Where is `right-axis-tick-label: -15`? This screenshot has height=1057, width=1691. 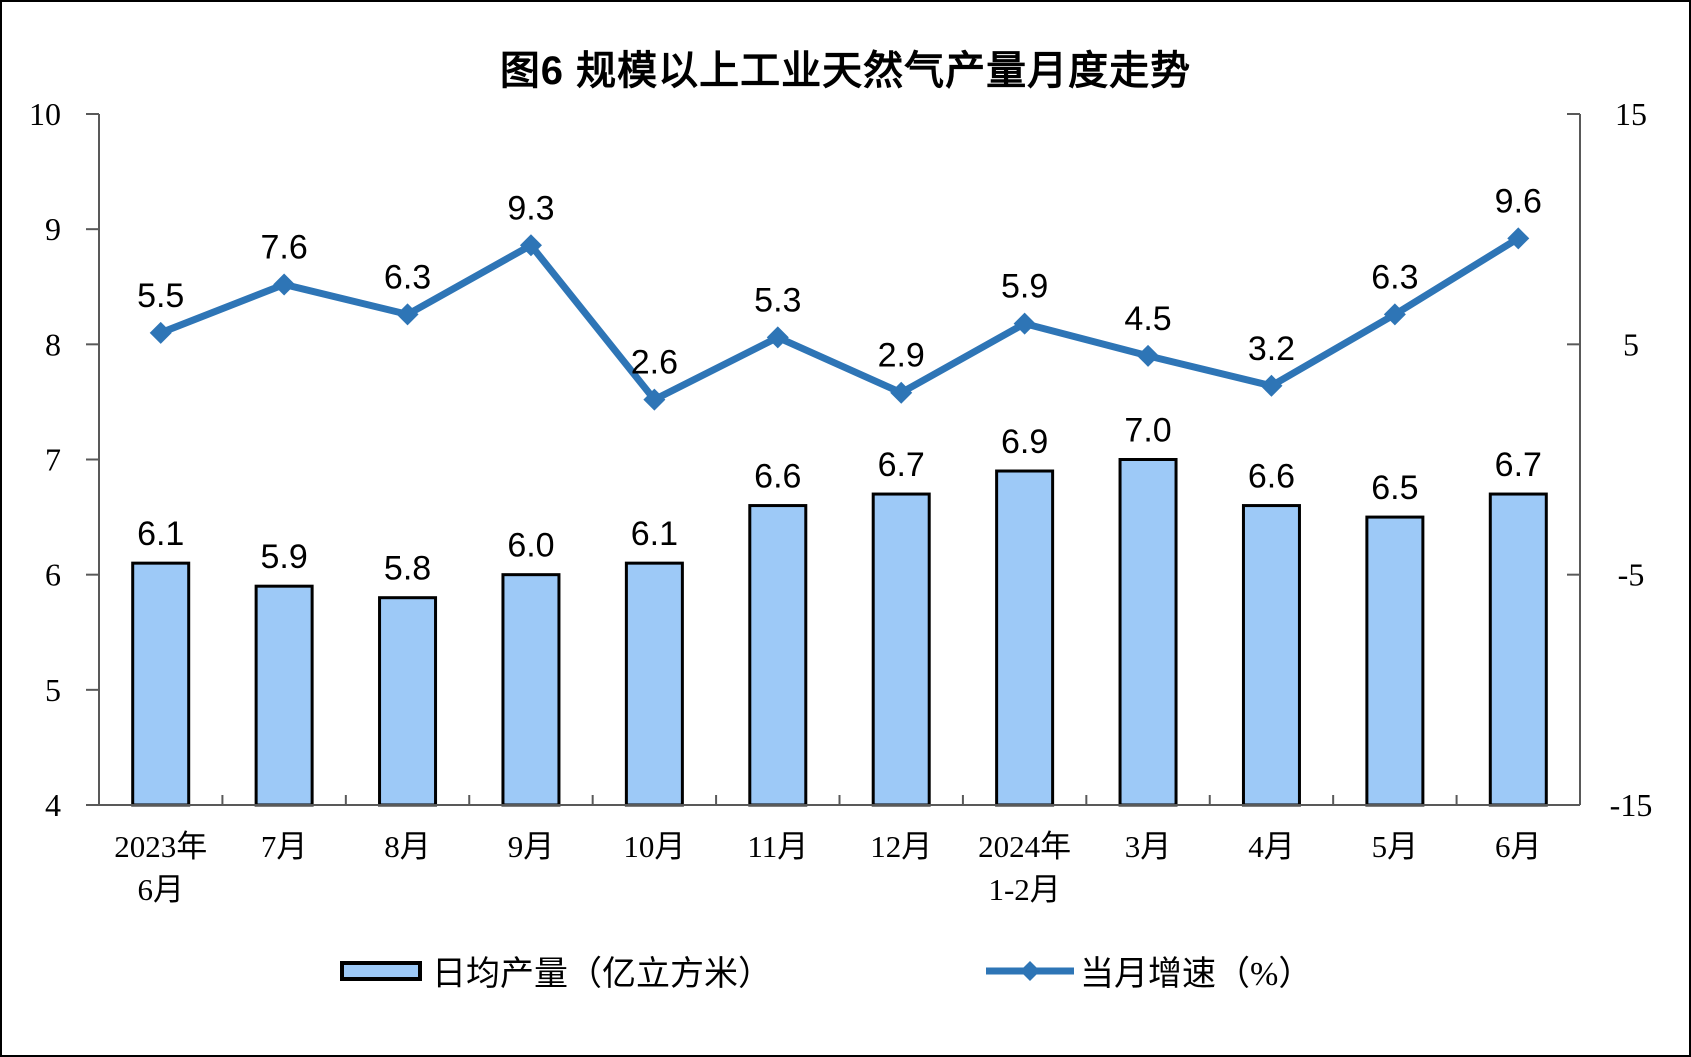 right-axis-tick-label: -15 is located at coordinates (1631, 805).